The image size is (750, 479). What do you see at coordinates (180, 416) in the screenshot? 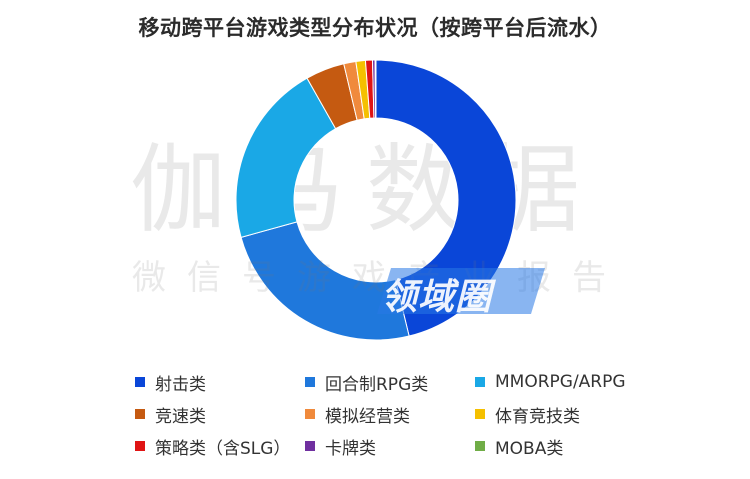
I see `legend-label: 竞速类` at bounding box center [180, 416].